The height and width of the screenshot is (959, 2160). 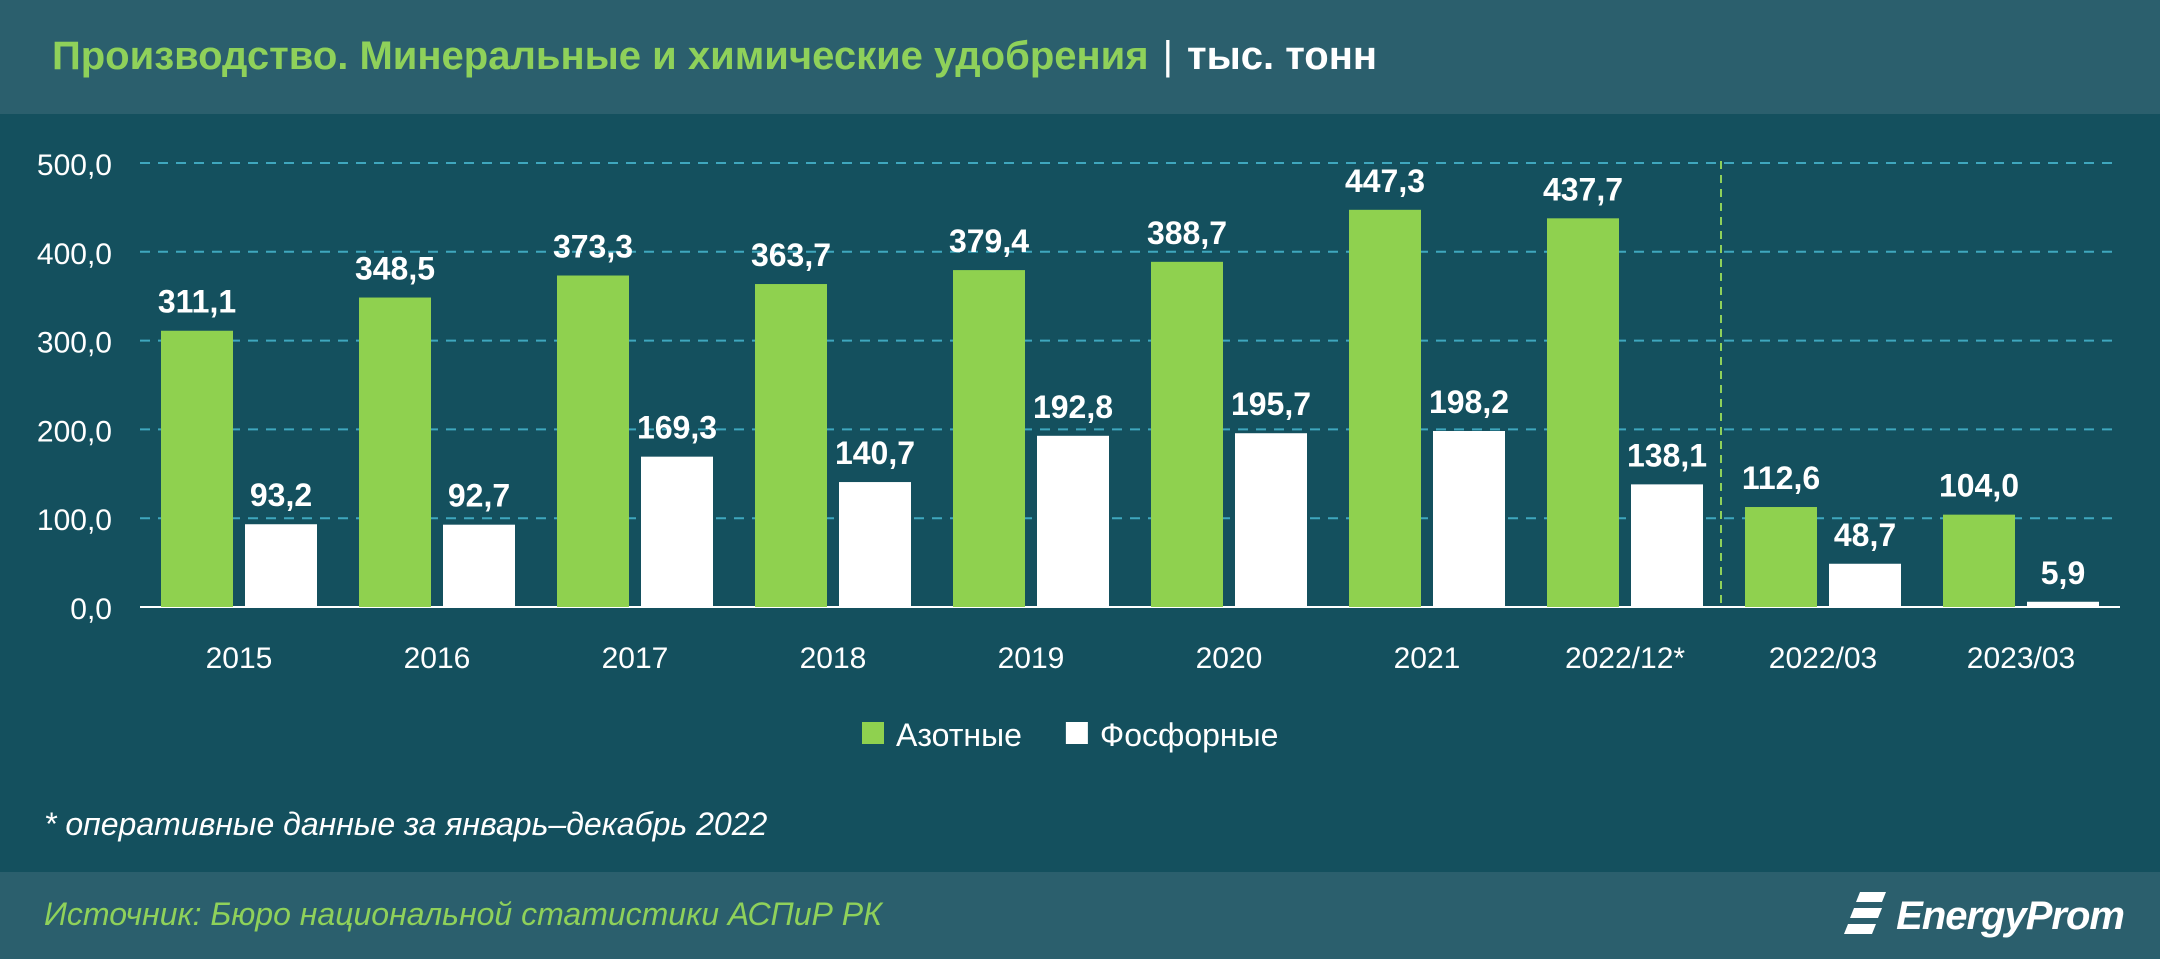 What do you see at coordinates (833, 658) in the screenshot?
I see `x-tick-label: 2018` at bounding box center [833, 658].